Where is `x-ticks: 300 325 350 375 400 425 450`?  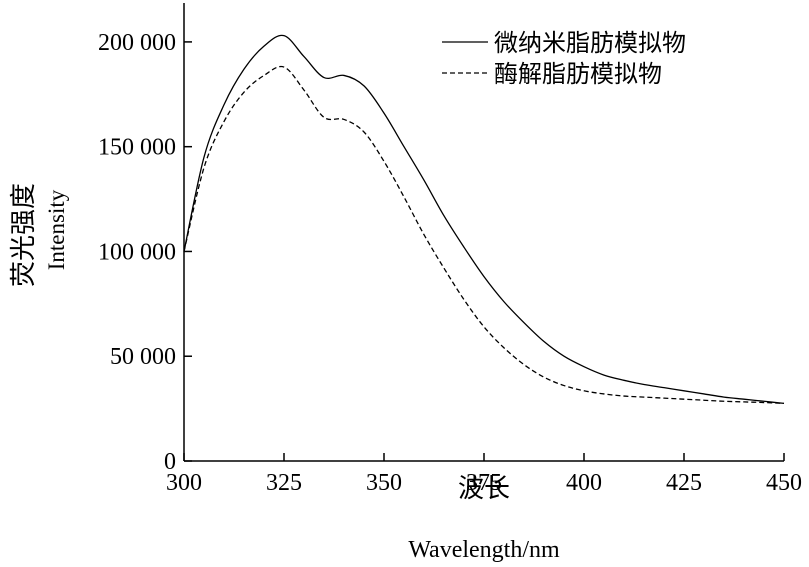
x-ticks: 300 325 350 375 400 425 450 is located at coordinates (484, 474).